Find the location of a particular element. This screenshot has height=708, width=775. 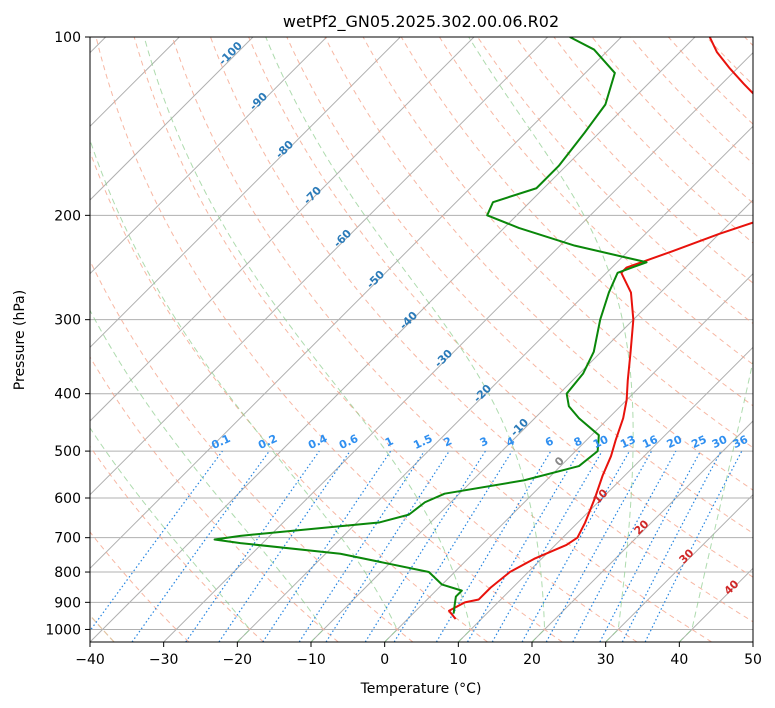

y-tick-label: 400 is located at coordinates (67, 395).